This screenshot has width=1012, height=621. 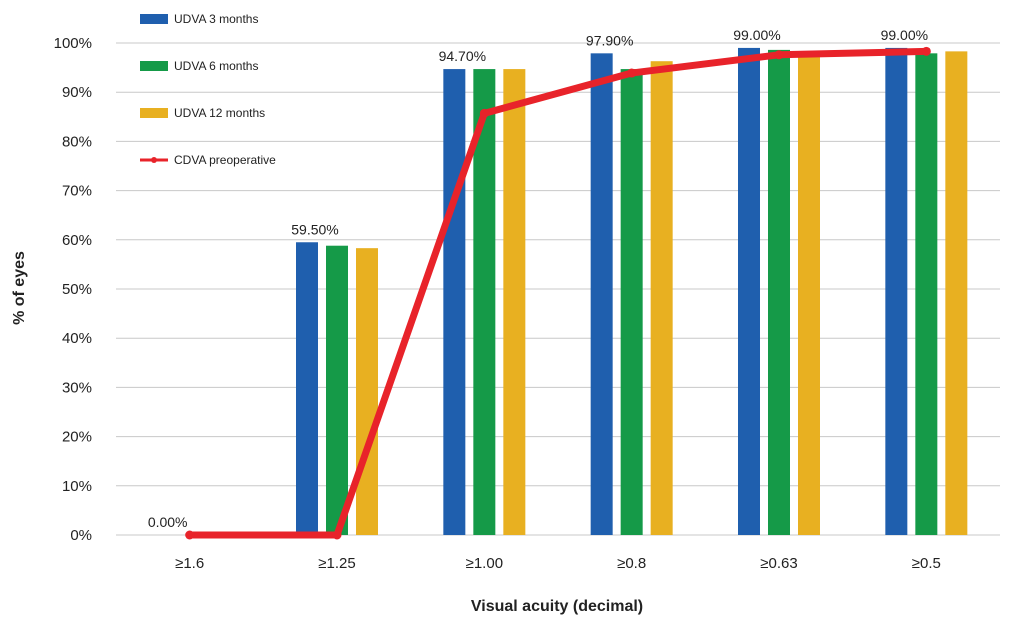 What do you see at coordinates (77, 486) in the screenshot?
I see `y-tick-label: 10%` at bounding box center [77, 486].